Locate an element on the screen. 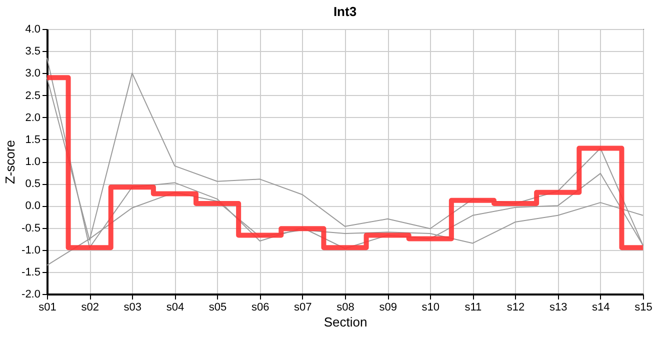 The height and width of the screenshot is (360, 660). y-tick-label: -2.0 is located at coordinates (31, 294).